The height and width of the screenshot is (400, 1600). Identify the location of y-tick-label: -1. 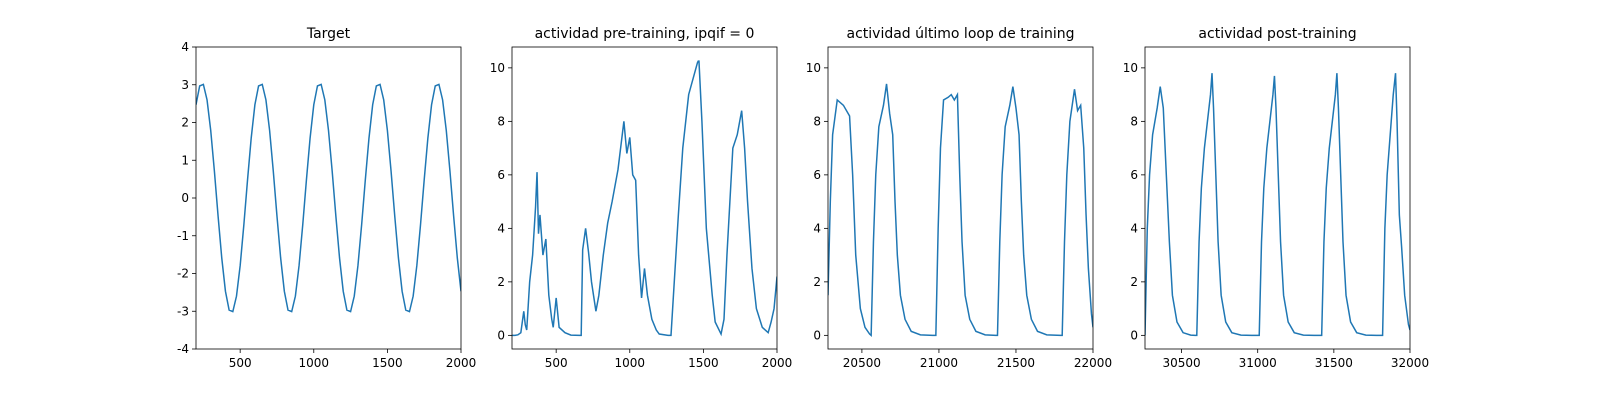
(183, 236).